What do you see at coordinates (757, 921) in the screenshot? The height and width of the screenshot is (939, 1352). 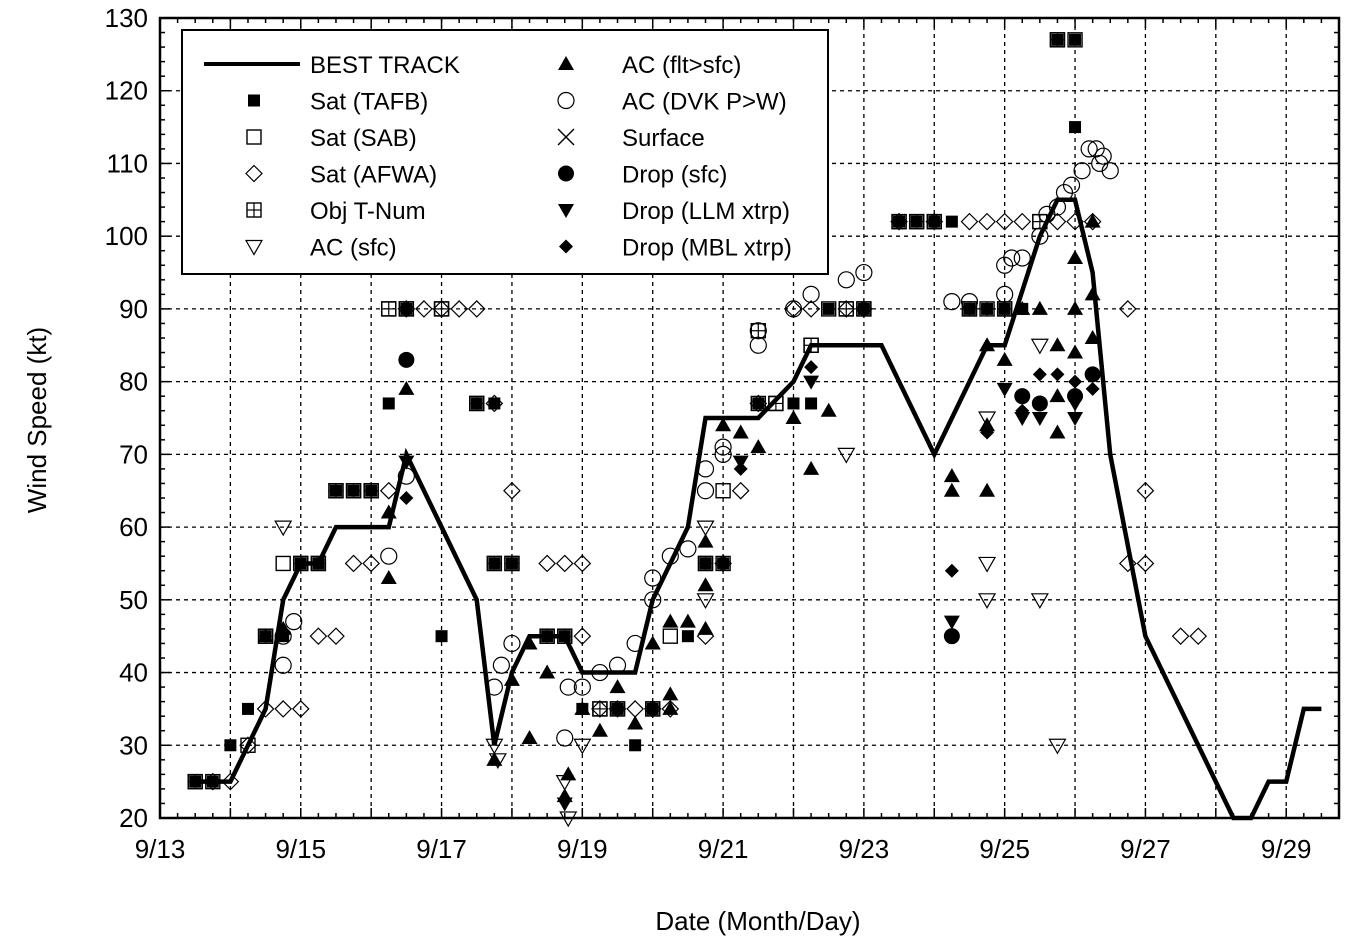 I see `x-axis-title: Date (Month/Day)` at bounding box center [757, 921].